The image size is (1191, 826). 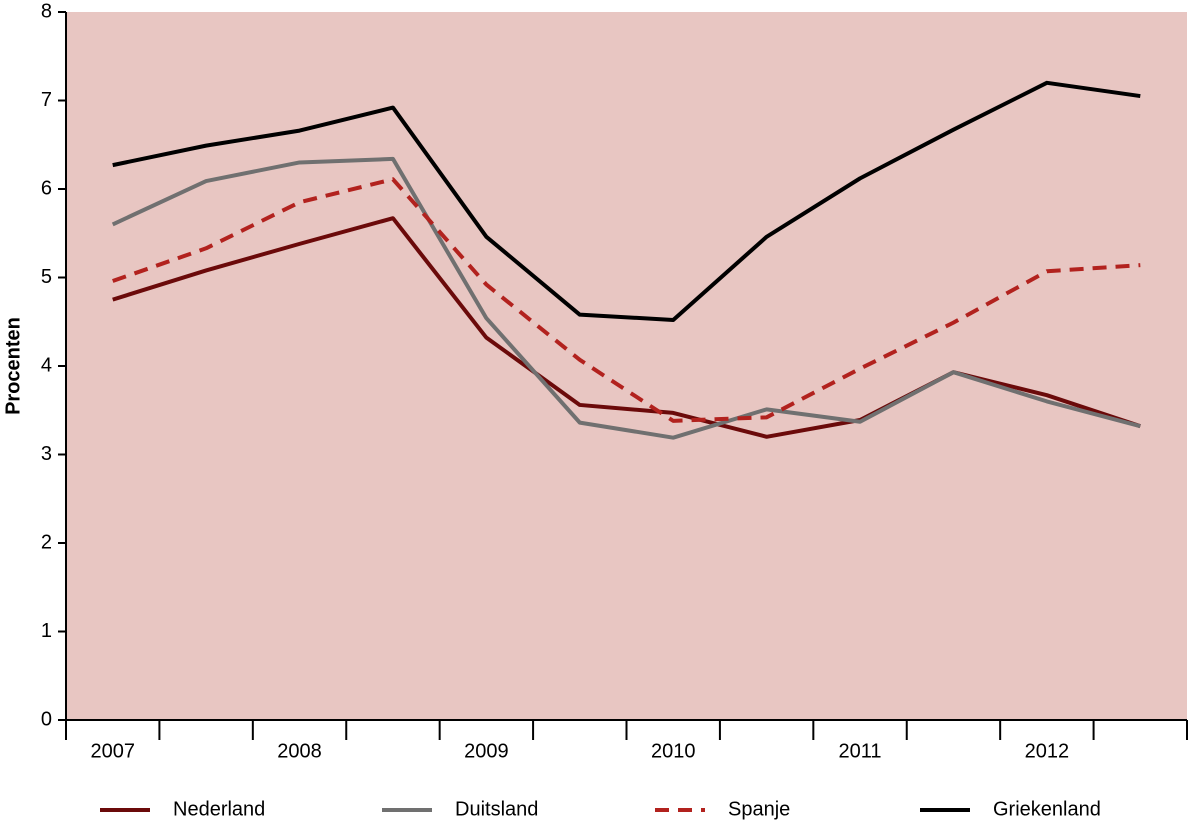 I want to click on legend-label: Griekenland, so click(x=1047, y=809).